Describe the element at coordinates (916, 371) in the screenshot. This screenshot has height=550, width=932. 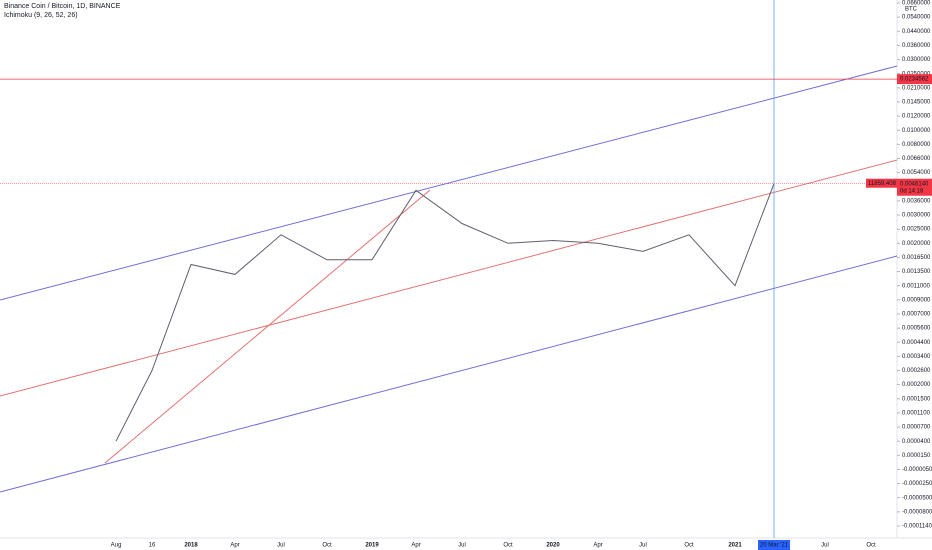
I see `y-tick-label: 0.0002600` at that location.